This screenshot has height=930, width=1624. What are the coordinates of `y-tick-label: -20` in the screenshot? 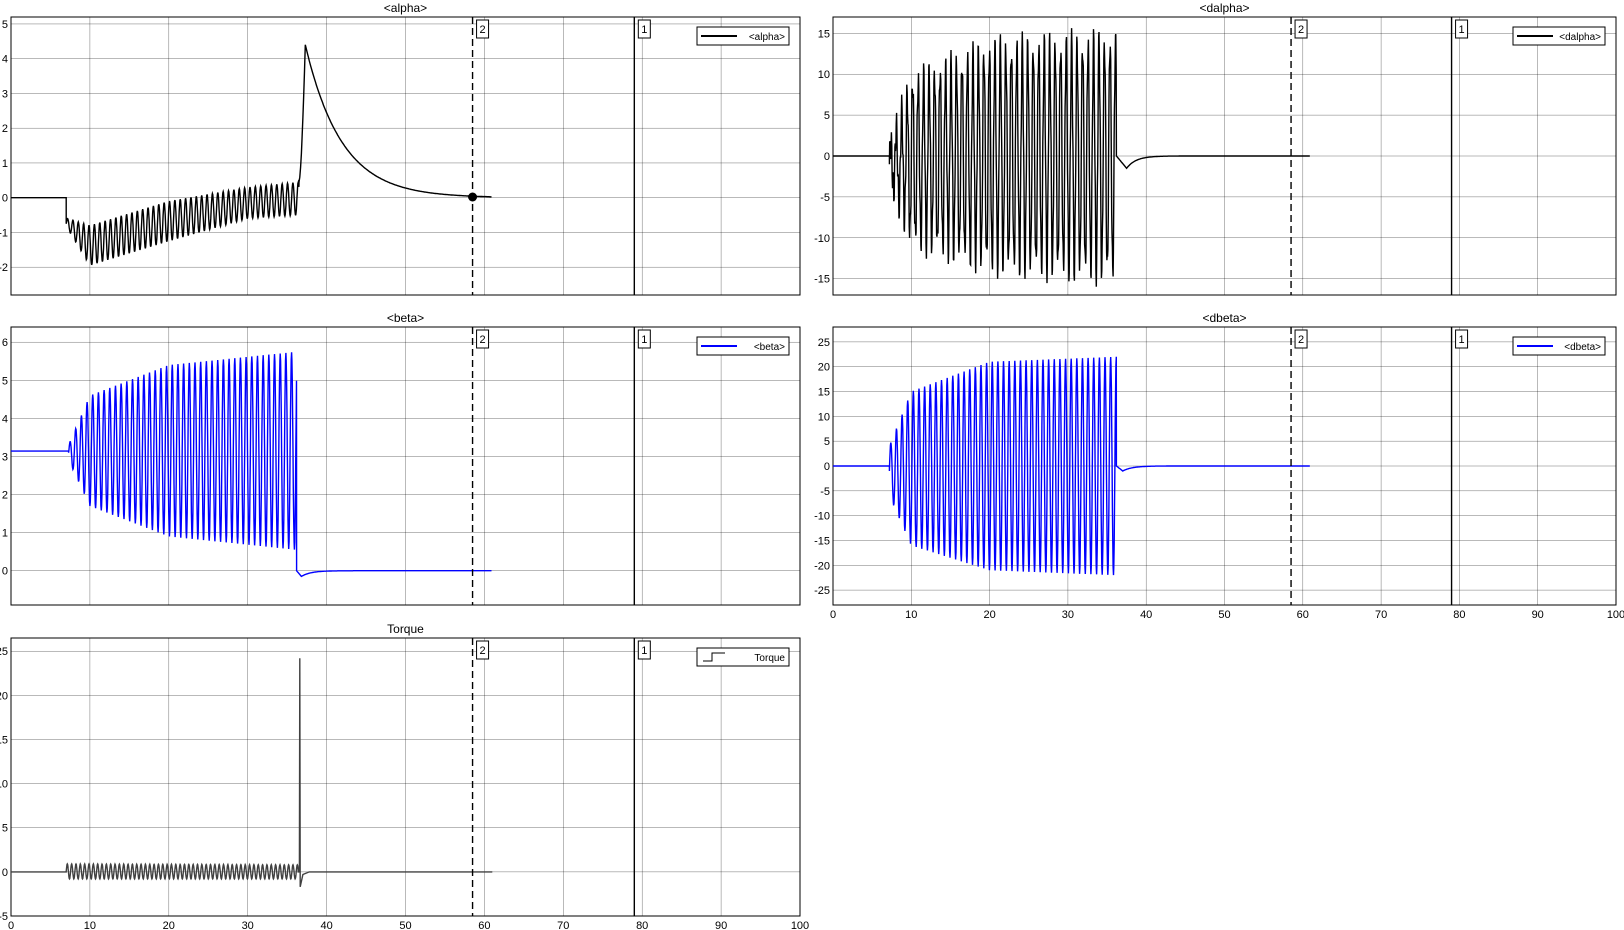 It's located at (822, 566).